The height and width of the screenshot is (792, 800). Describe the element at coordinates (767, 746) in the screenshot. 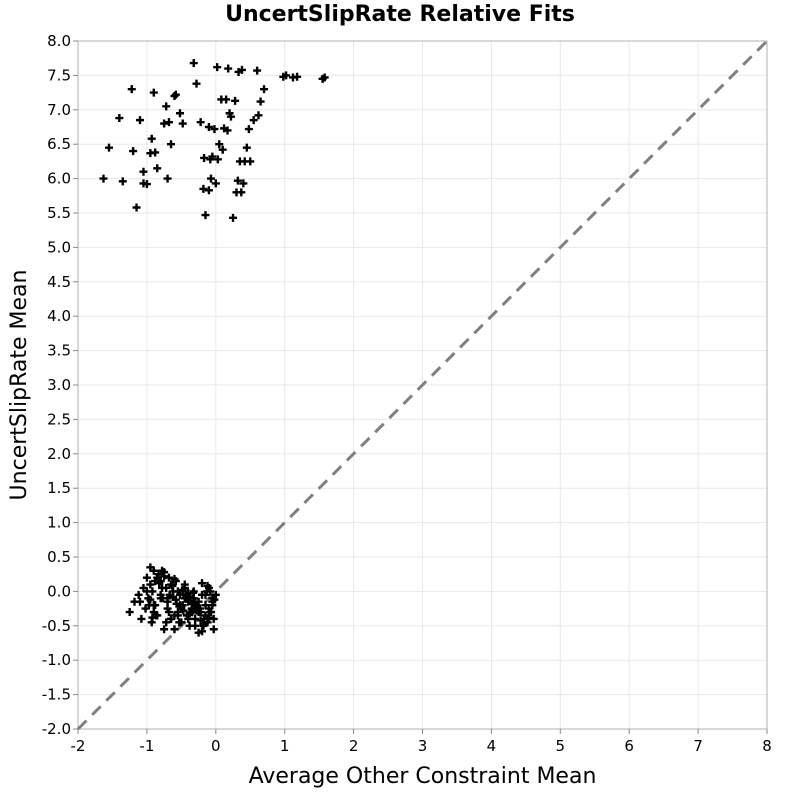

I see `x-tick-label: 8` at that location.